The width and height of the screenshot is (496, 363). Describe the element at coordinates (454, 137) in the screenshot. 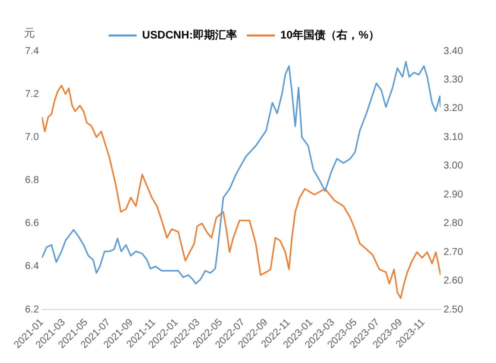

I see `y2-tick-label: 3.10` at that location.